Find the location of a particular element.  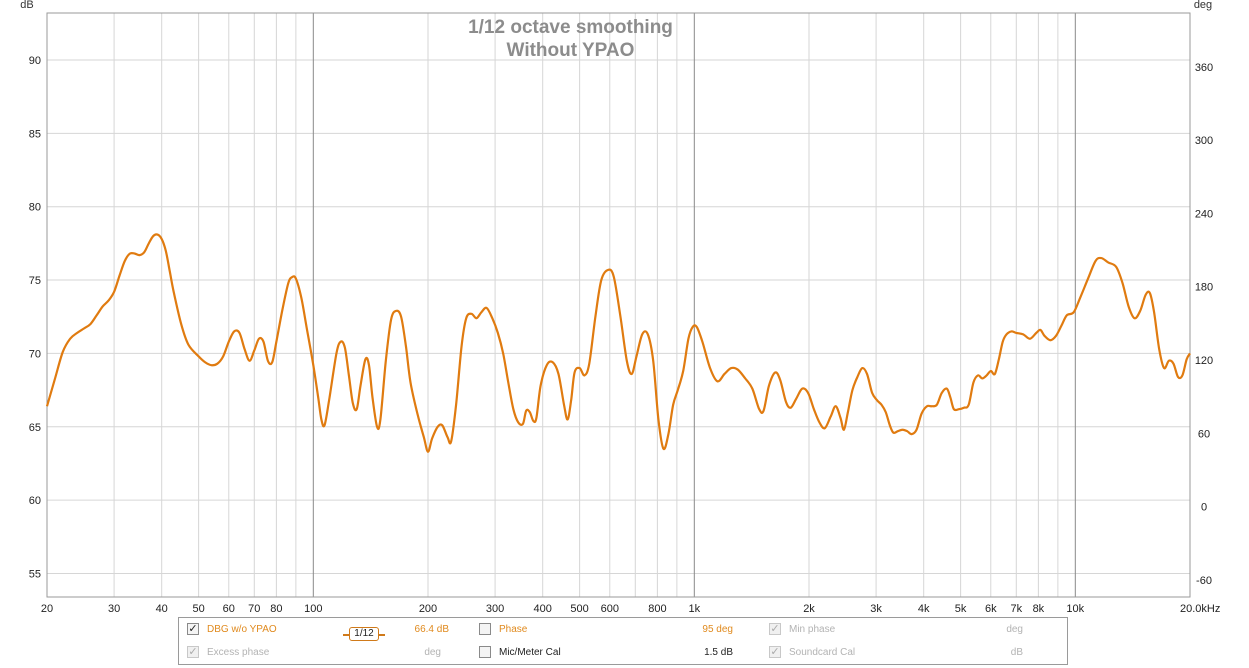

y-axis-label: dB is located at coordinates (26, 5).